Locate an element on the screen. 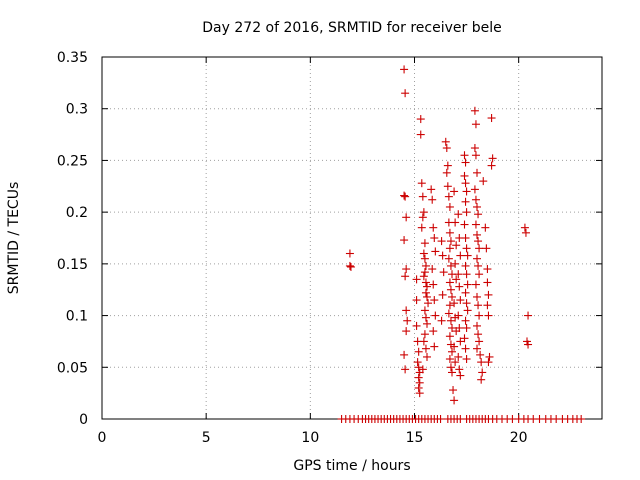 The height and width of the screenshot is (480, 640). x-axis-title: GPS time / hours is located at coordinates (351, 466).